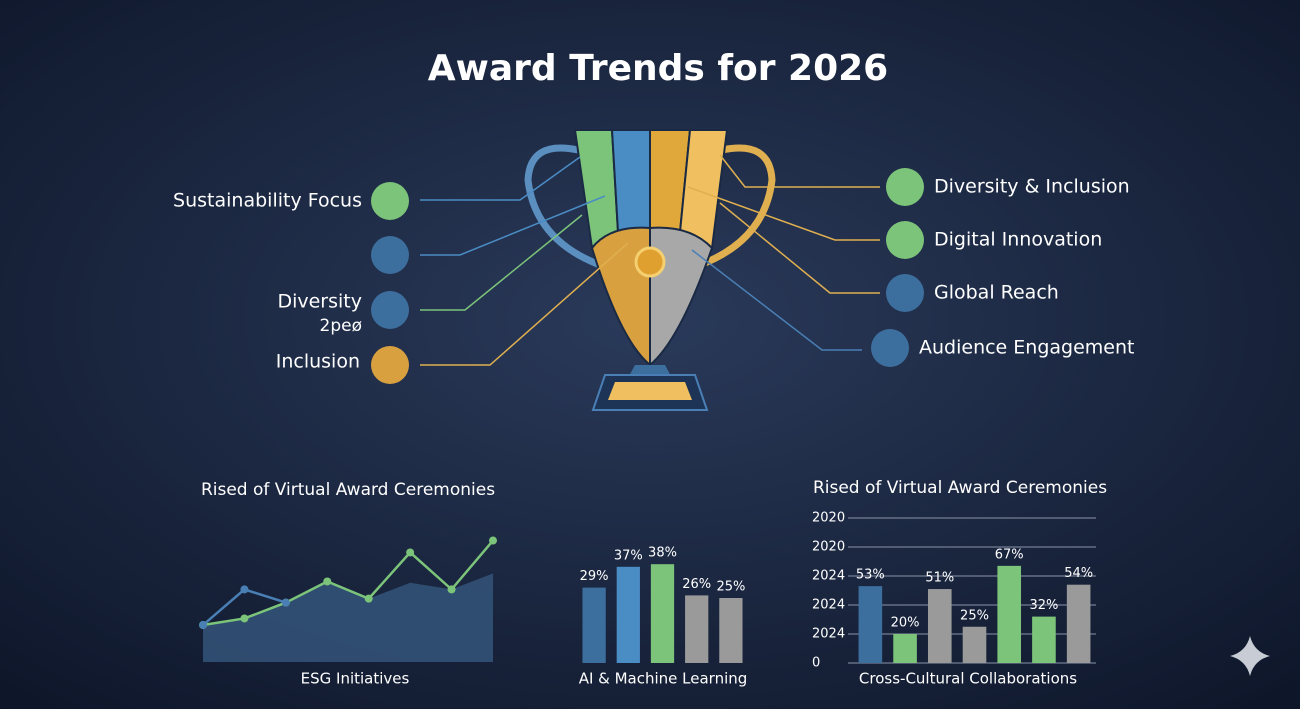  Describe the element at coordinates (1032, 187) in the screenshot. I see `right-label: Diversity & Inclusion` at that location.